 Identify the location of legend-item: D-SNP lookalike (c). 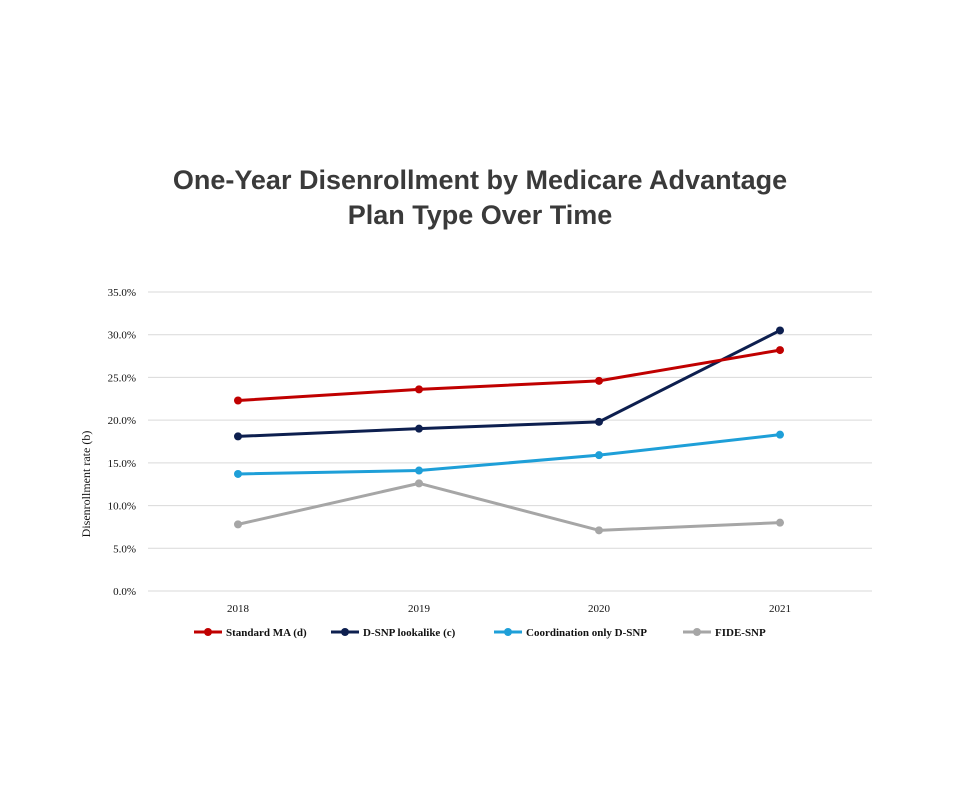
(393, 633).